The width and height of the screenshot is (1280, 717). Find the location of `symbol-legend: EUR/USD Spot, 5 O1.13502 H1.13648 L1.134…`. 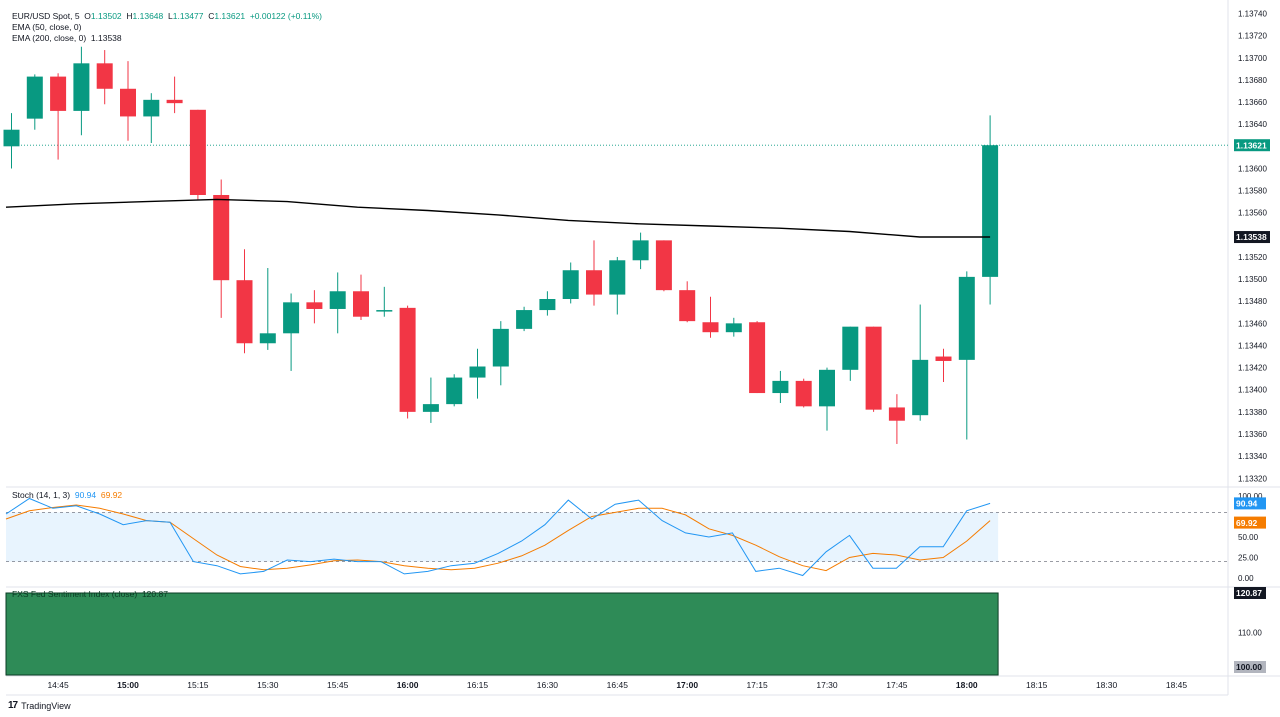

symbol-legend: EUR/USD Spot, 5 O1.13502 H1.13648 L1.134… is located at coordinates (167, 16).